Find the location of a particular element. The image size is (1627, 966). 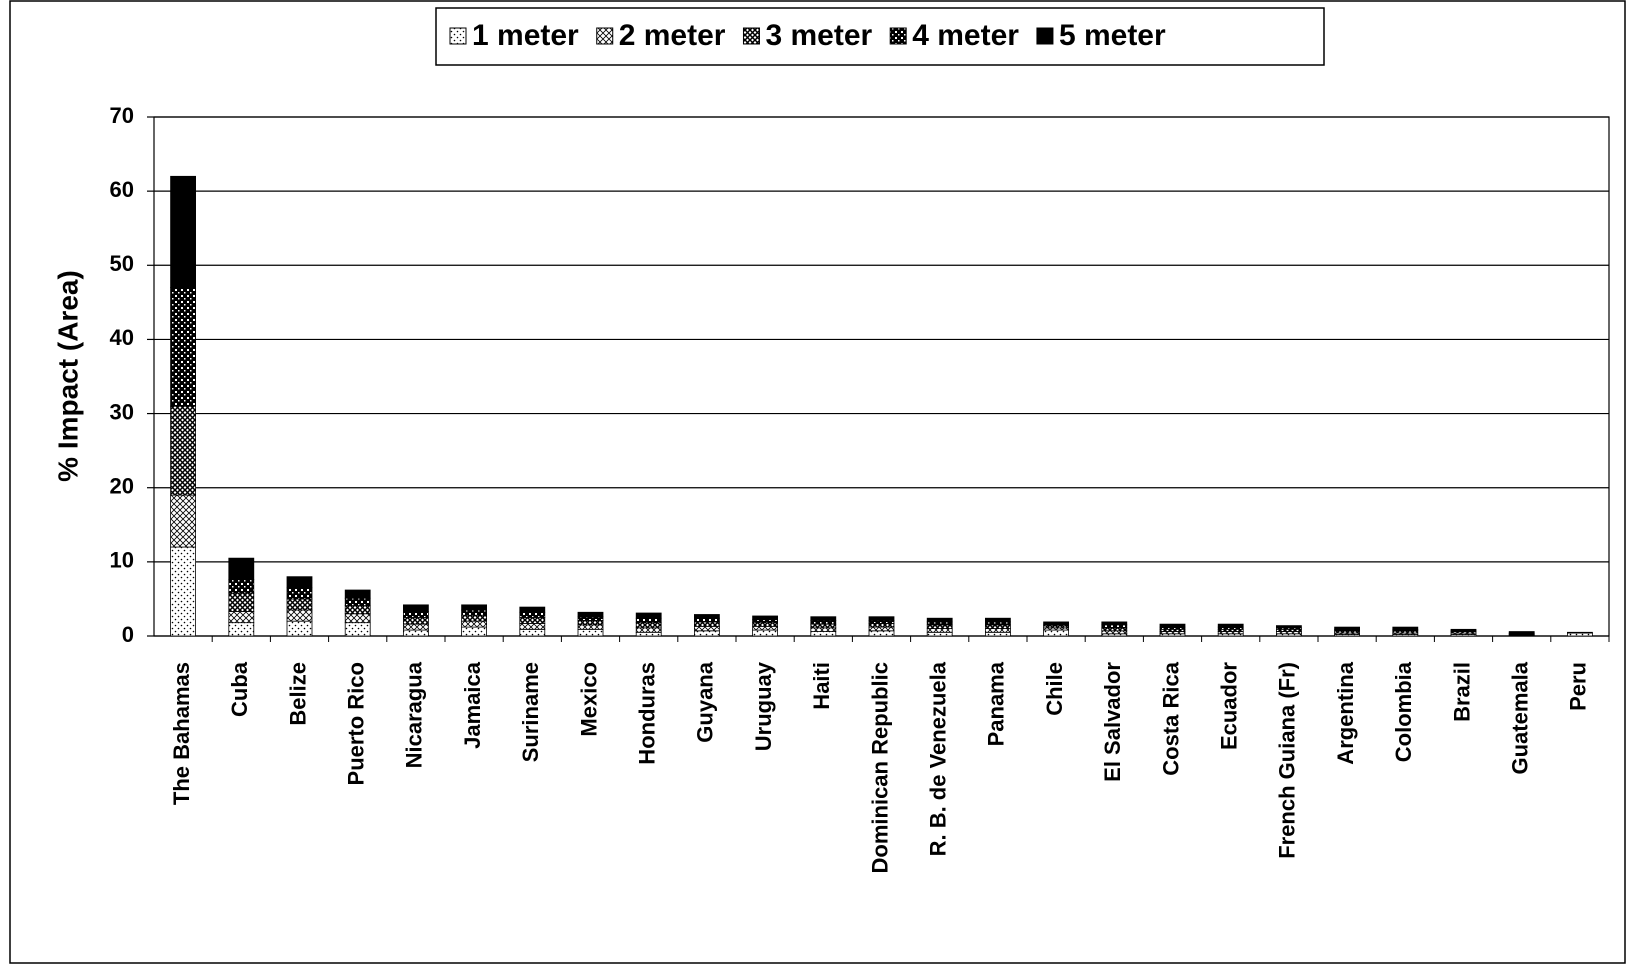

x-tick-label: Chile is located at coordinates (1054, 689).